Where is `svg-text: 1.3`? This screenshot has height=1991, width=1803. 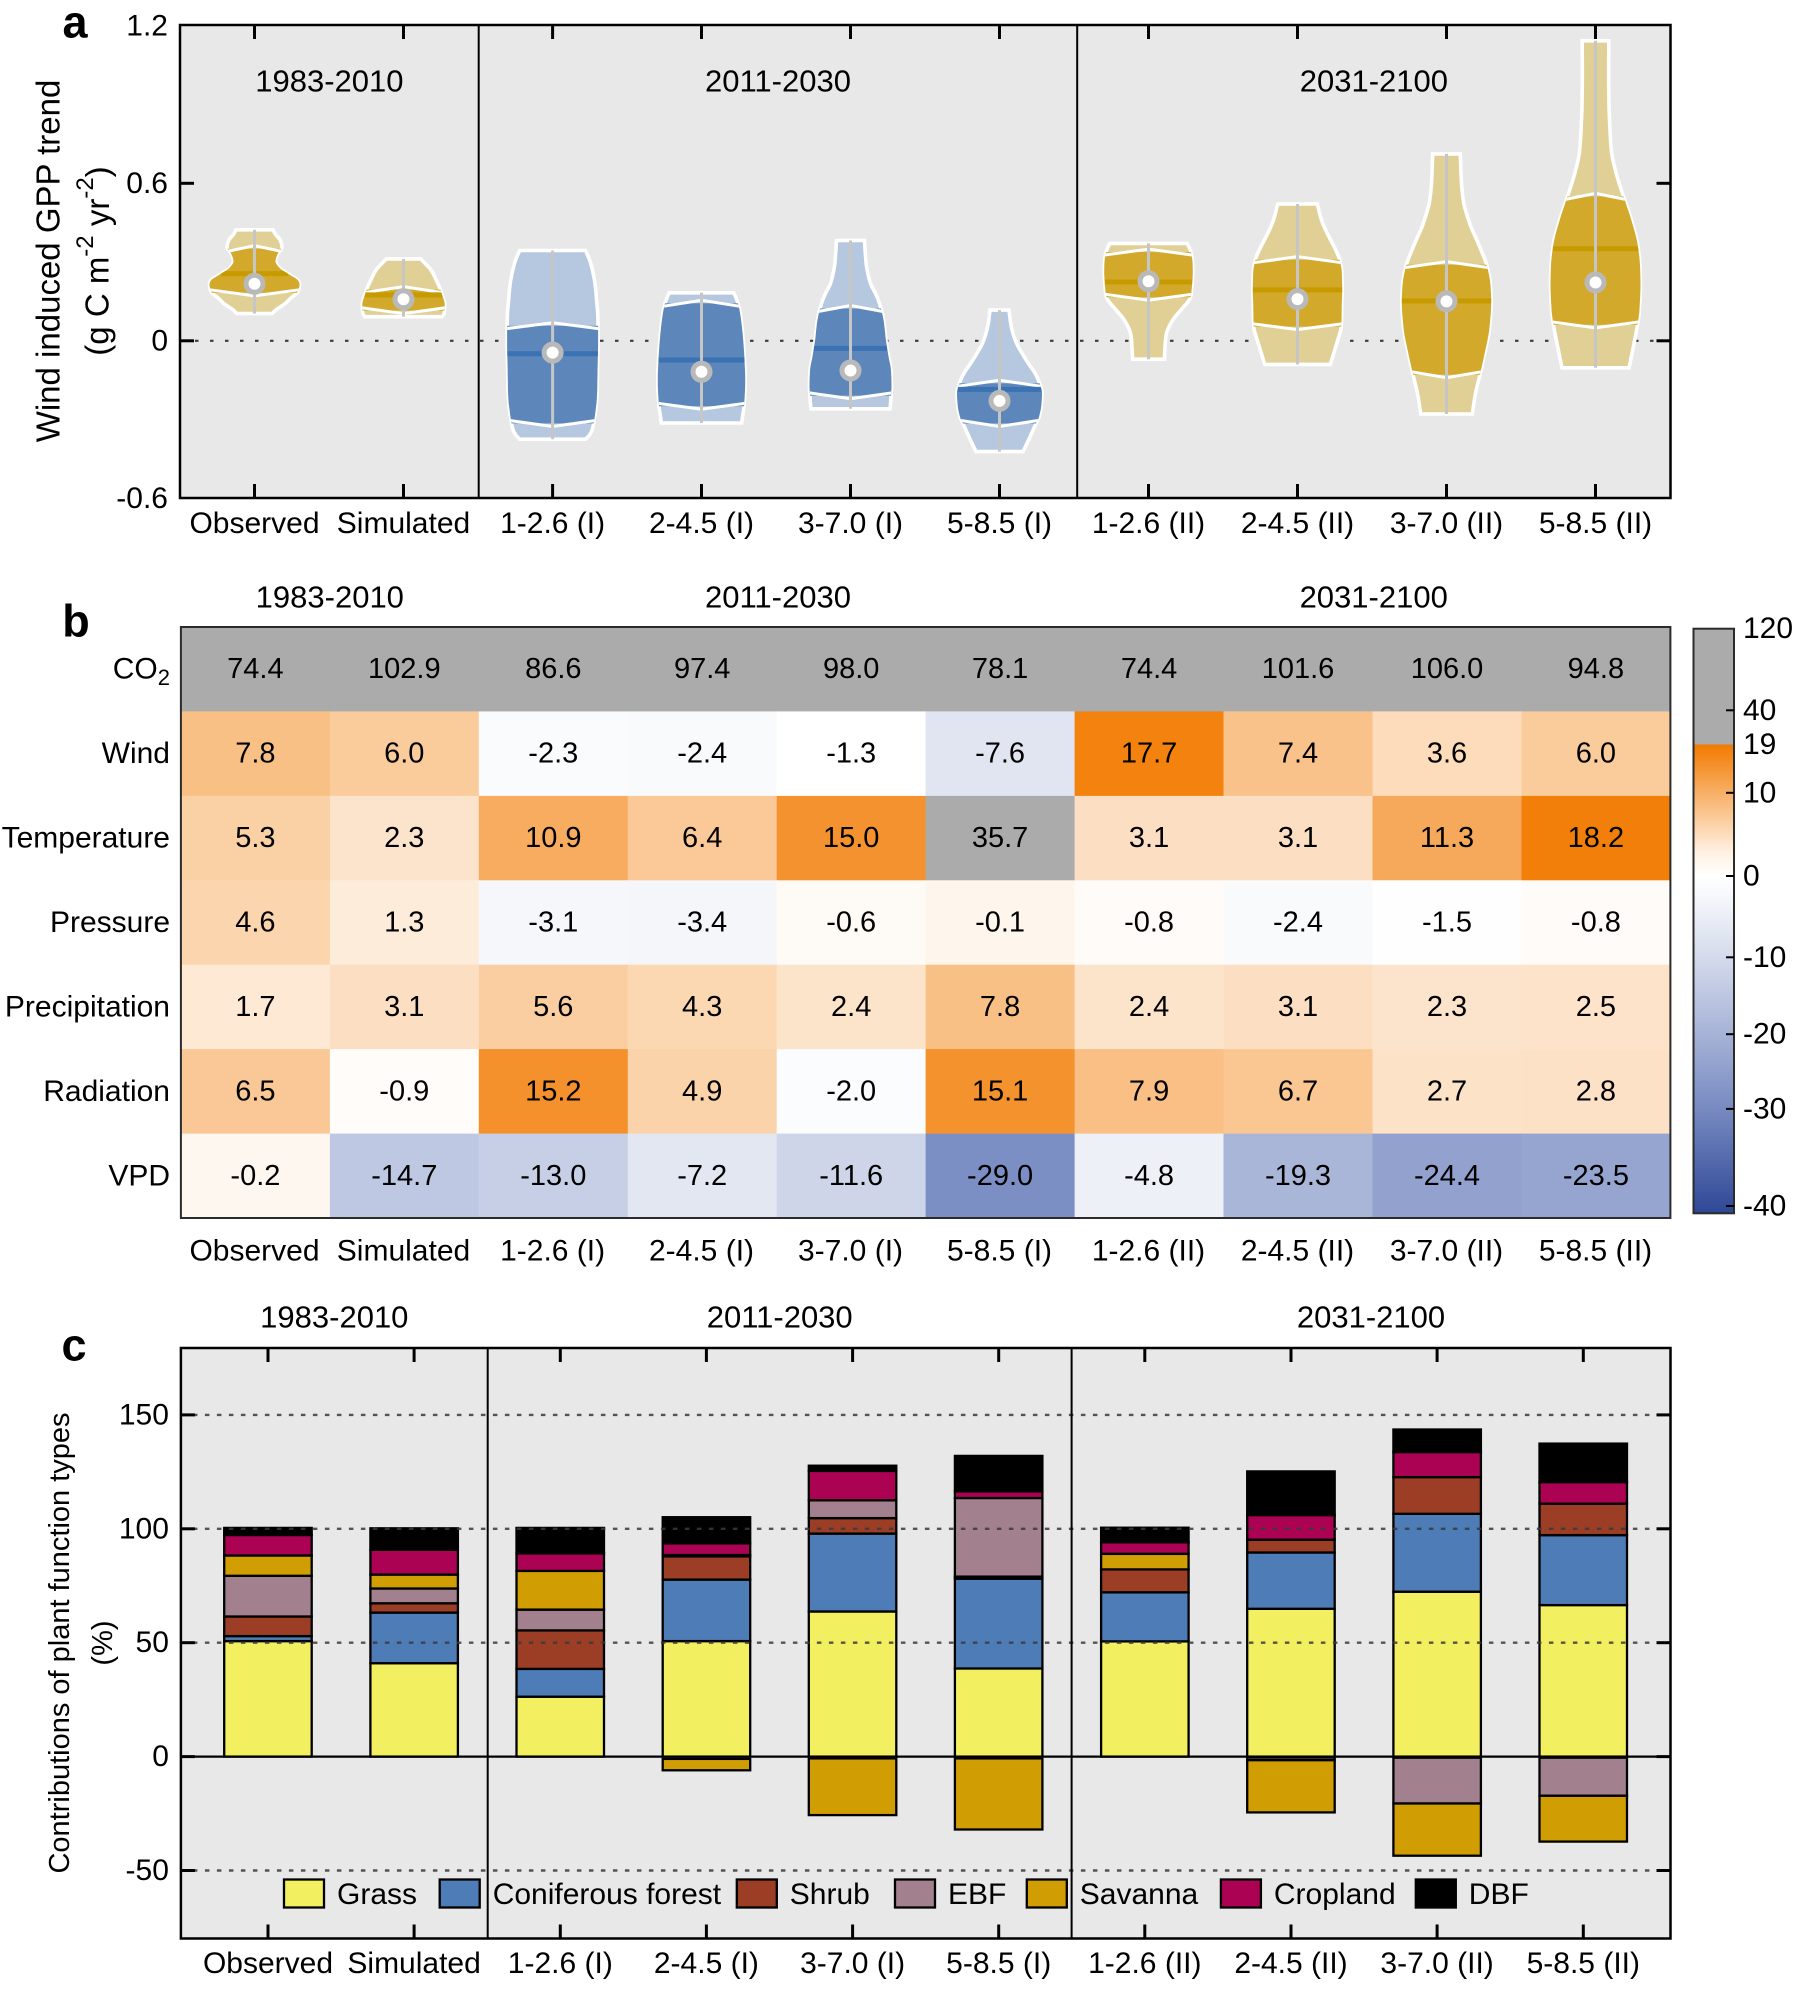
svg-text: 1.3 is located at coordinates (404, 923).